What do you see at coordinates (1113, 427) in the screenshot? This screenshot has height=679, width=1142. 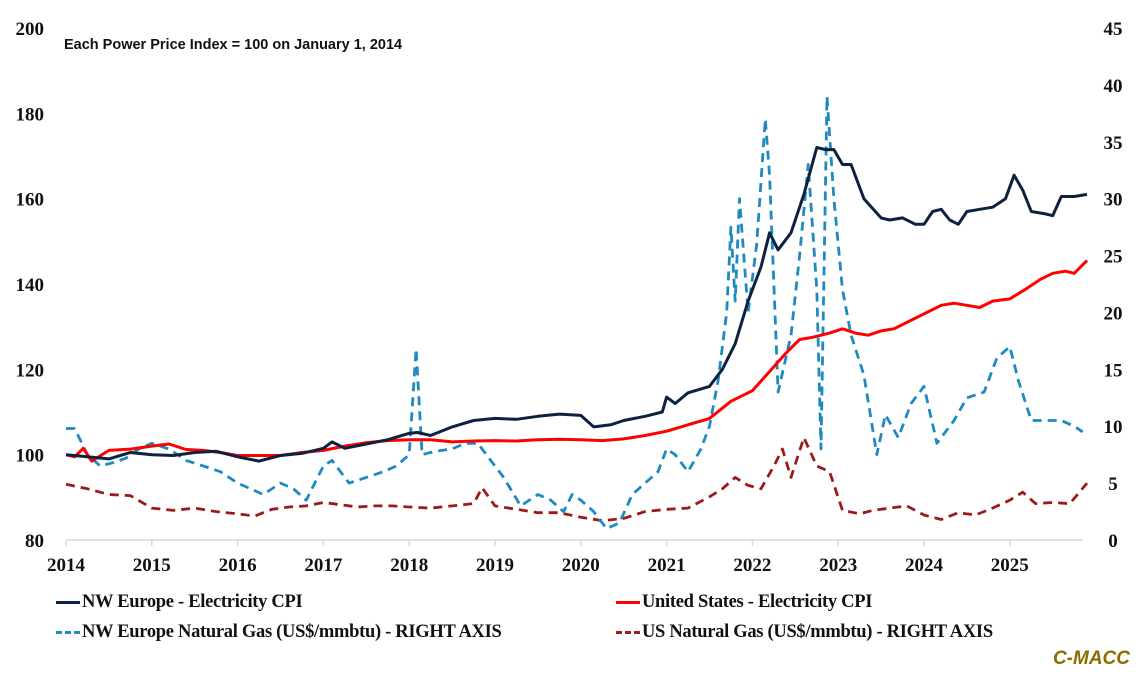 I see `y-right-tick-label: 10` at bounding box center [1113, 427].